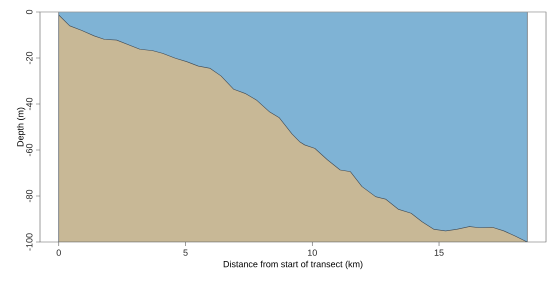 Image resolution: width=550 pixels, height=289 pixels. What do you see at coordinates (29, 242) in the screenshot?
I see `y-tick-label: -100` at bounding box center [29, 242].